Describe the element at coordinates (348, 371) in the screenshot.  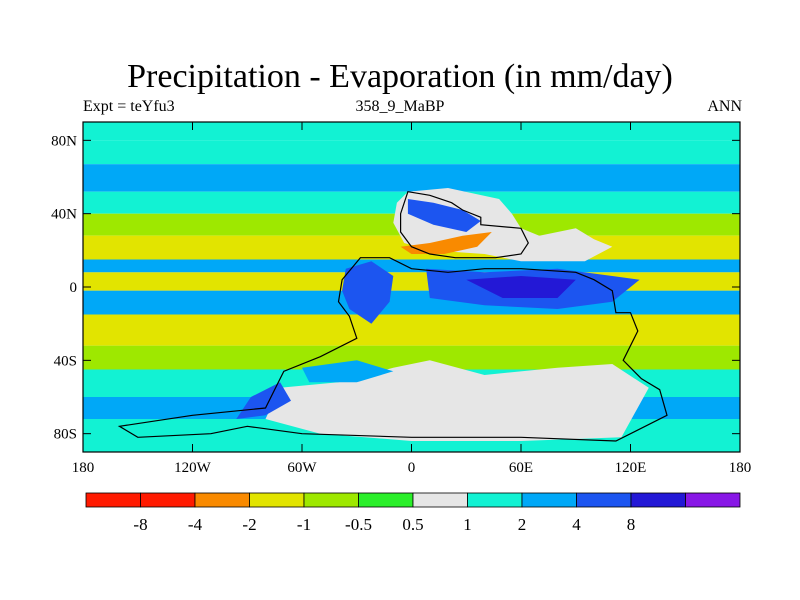
I see `region-south-blue-patch` at that location.